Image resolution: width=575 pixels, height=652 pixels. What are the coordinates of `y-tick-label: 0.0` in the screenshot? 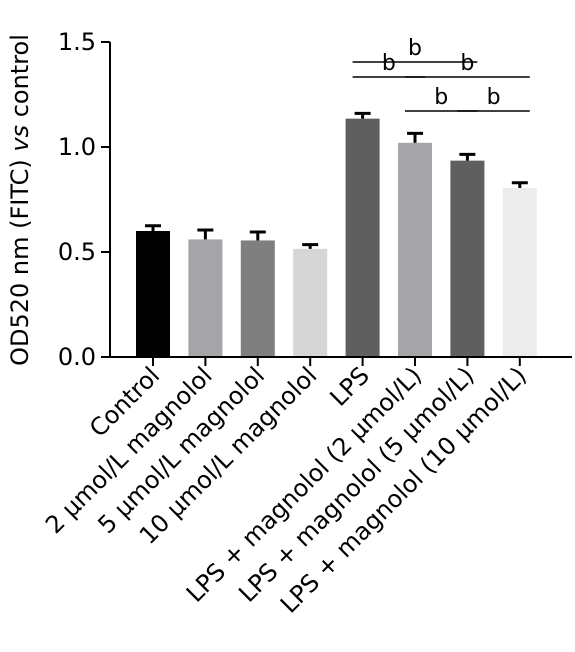 It's located at (77, 357).